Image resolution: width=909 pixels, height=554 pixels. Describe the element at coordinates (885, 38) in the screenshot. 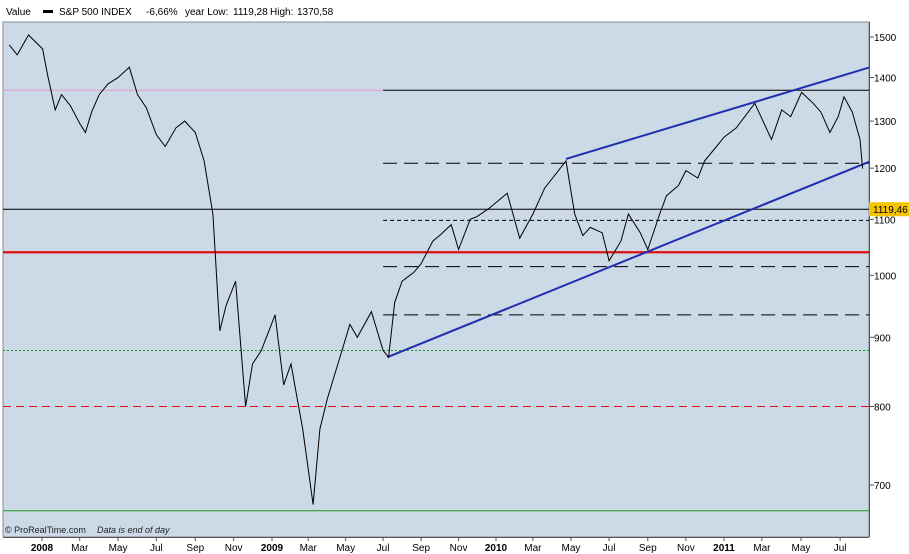

I see `y-tick-label-1500: 1500` at that location.